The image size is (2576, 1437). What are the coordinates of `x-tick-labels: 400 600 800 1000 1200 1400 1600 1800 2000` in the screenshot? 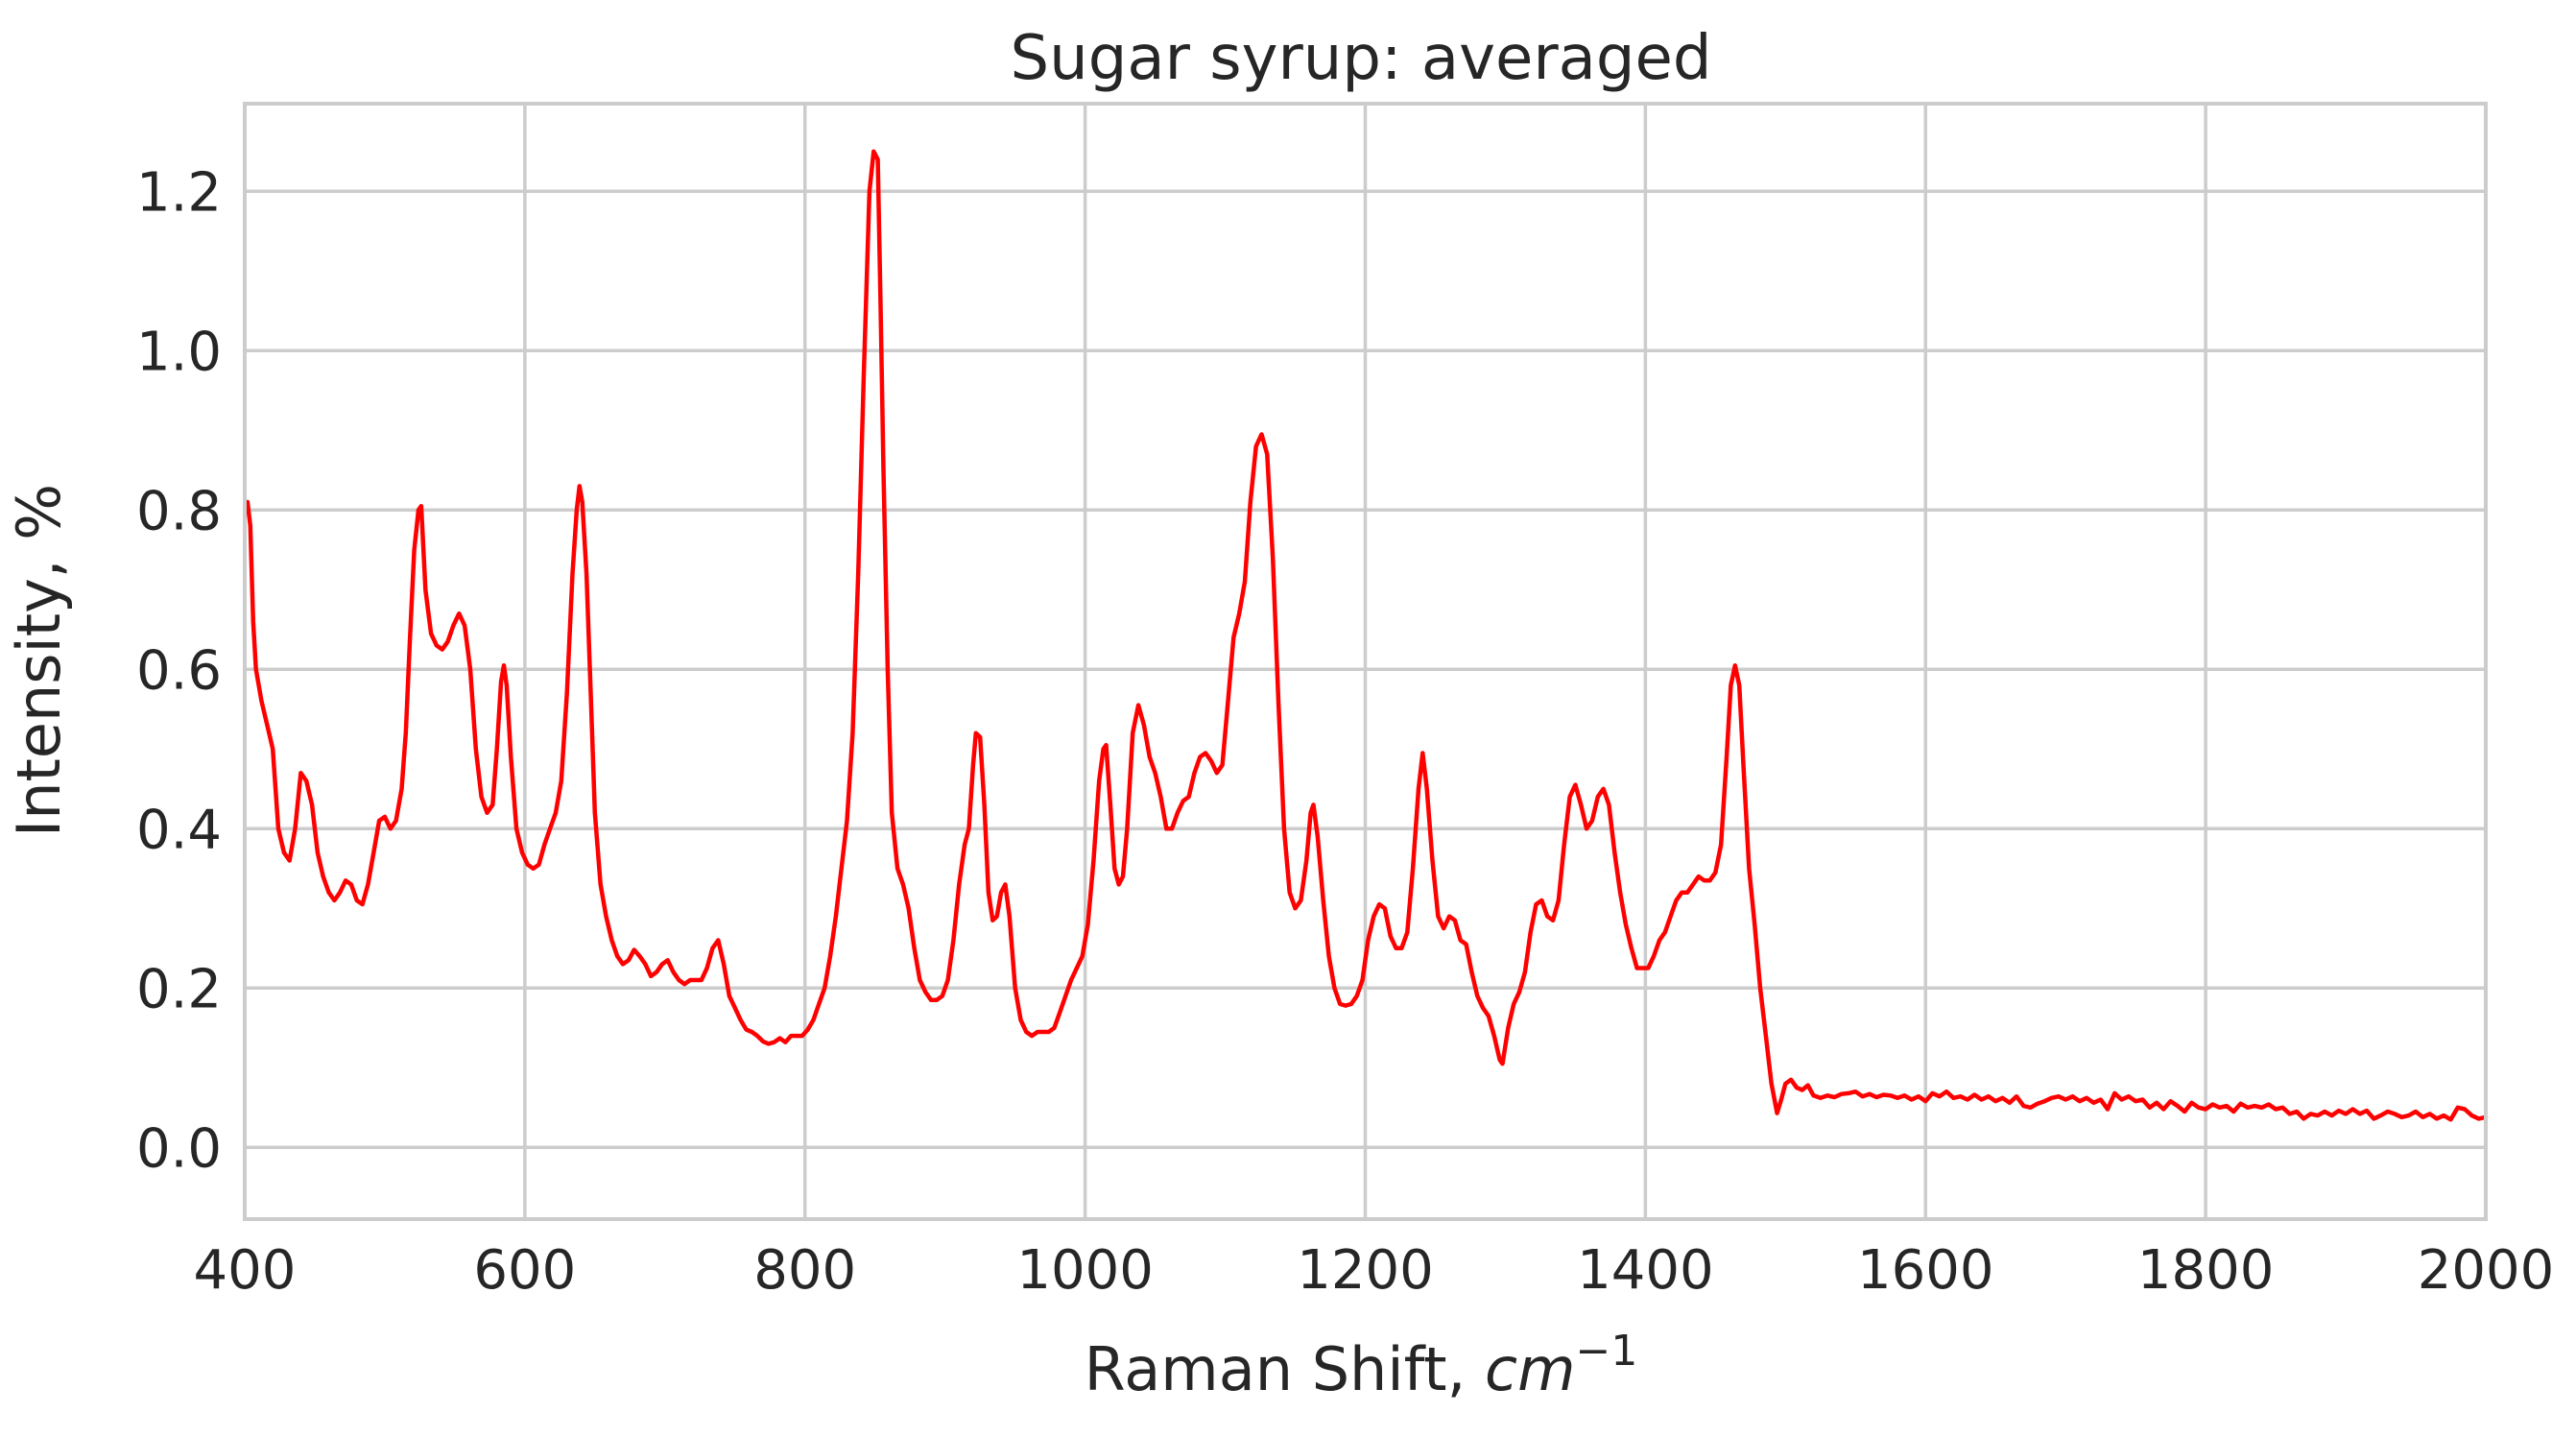 It's located at (1374, 1271).